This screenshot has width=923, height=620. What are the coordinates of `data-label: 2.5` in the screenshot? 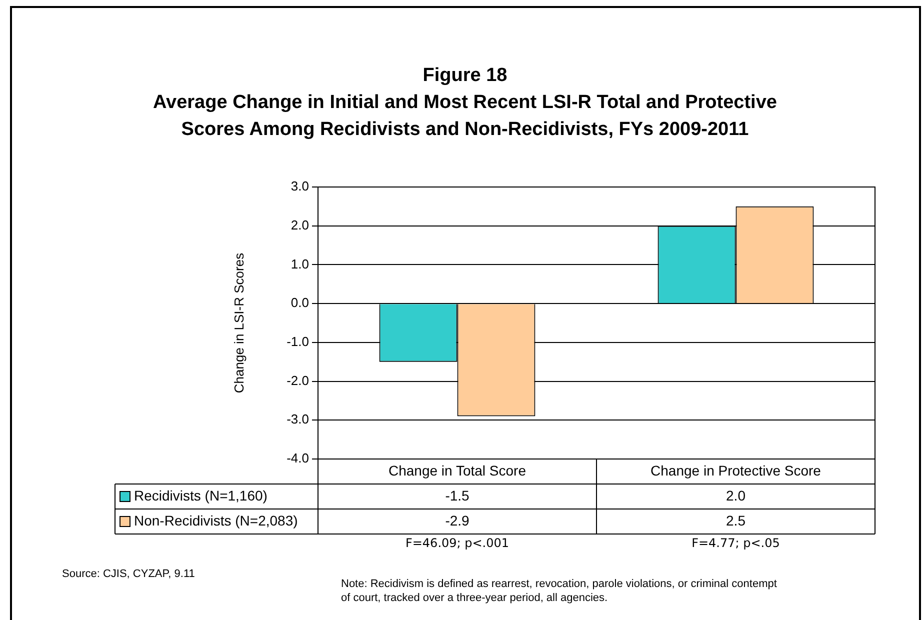 It's located at (736, 520).